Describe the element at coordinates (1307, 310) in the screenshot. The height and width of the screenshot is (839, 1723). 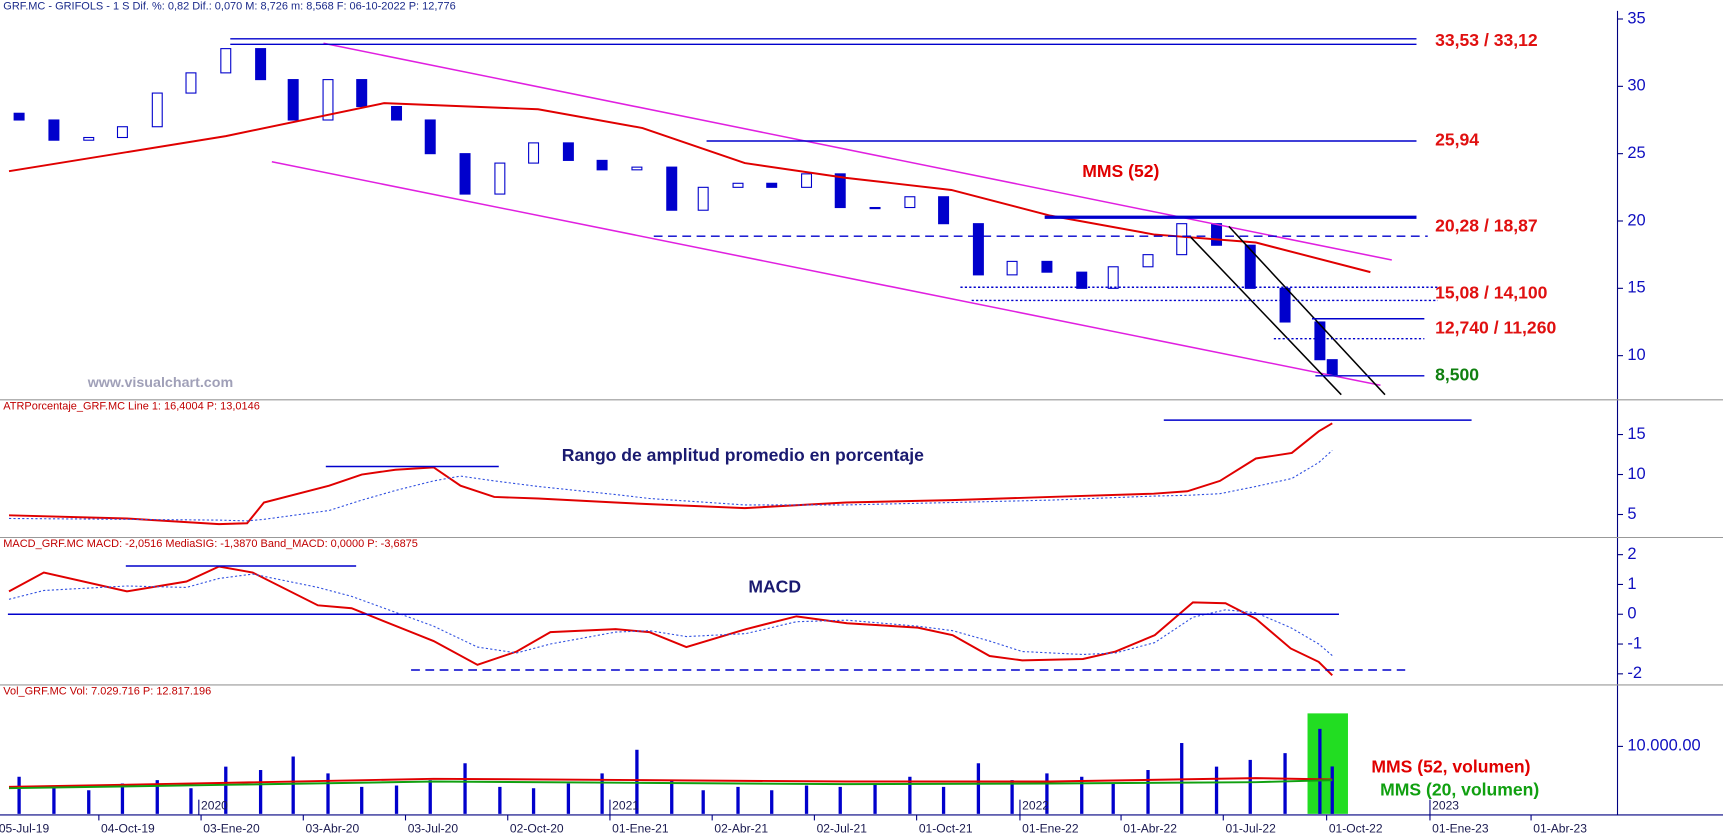
I see `trend-line` at that location.